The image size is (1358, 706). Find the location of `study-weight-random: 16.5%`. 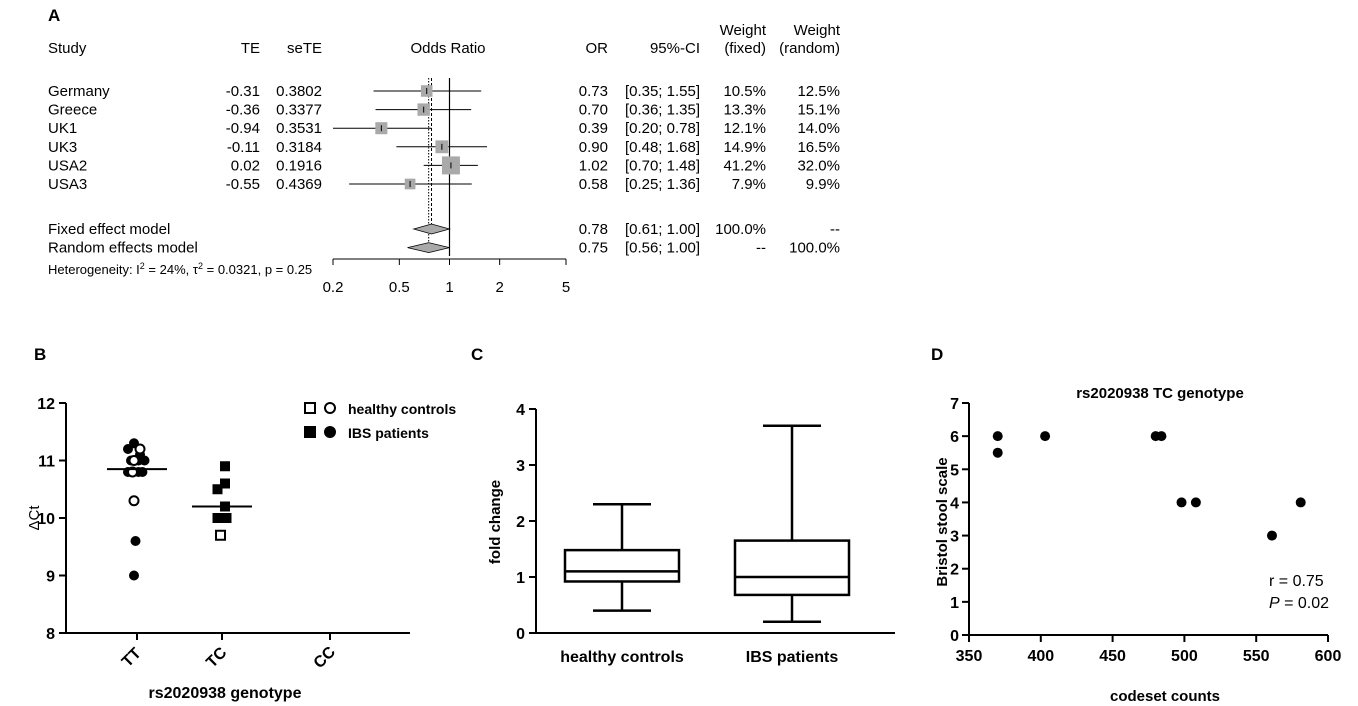

study-weight-random: 16.5% is located at coordinates (818, 147).